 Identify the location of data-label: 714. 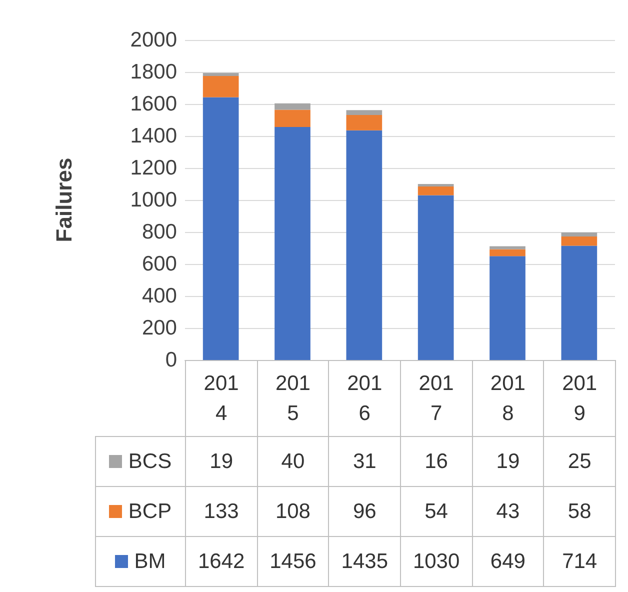
(580, 561).